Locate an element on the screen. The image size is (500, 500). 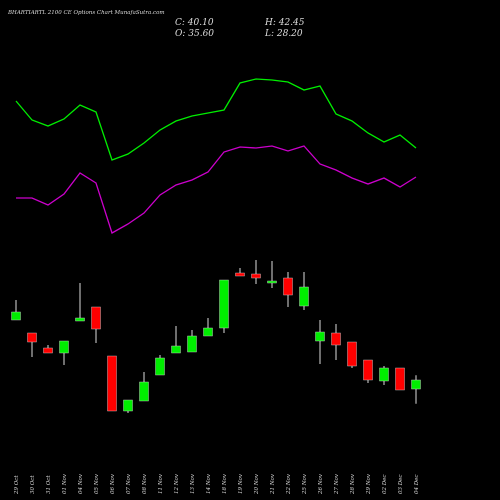
x-tick-label: 28 Nov is located at coordinates (353, 484).